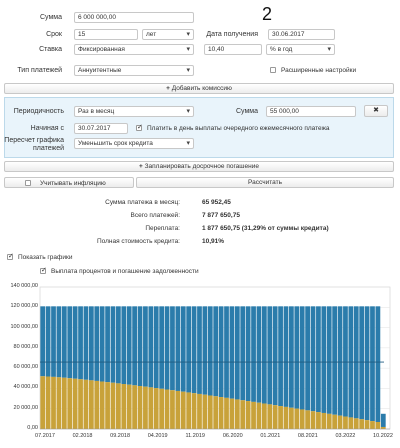 The width and height of the screenshot is (400, 448). What do you see at coordinates (311, 111) in the screenshot?
I see `early-sum-input: 55 000,00` at bounding box center [311, 111].